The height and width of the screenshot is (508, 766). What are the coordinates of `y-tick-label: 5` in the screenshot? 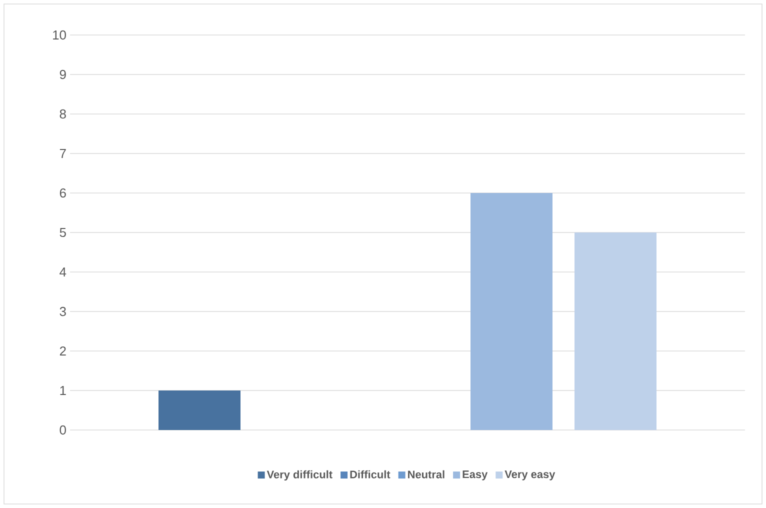 It's located at (63, 233).